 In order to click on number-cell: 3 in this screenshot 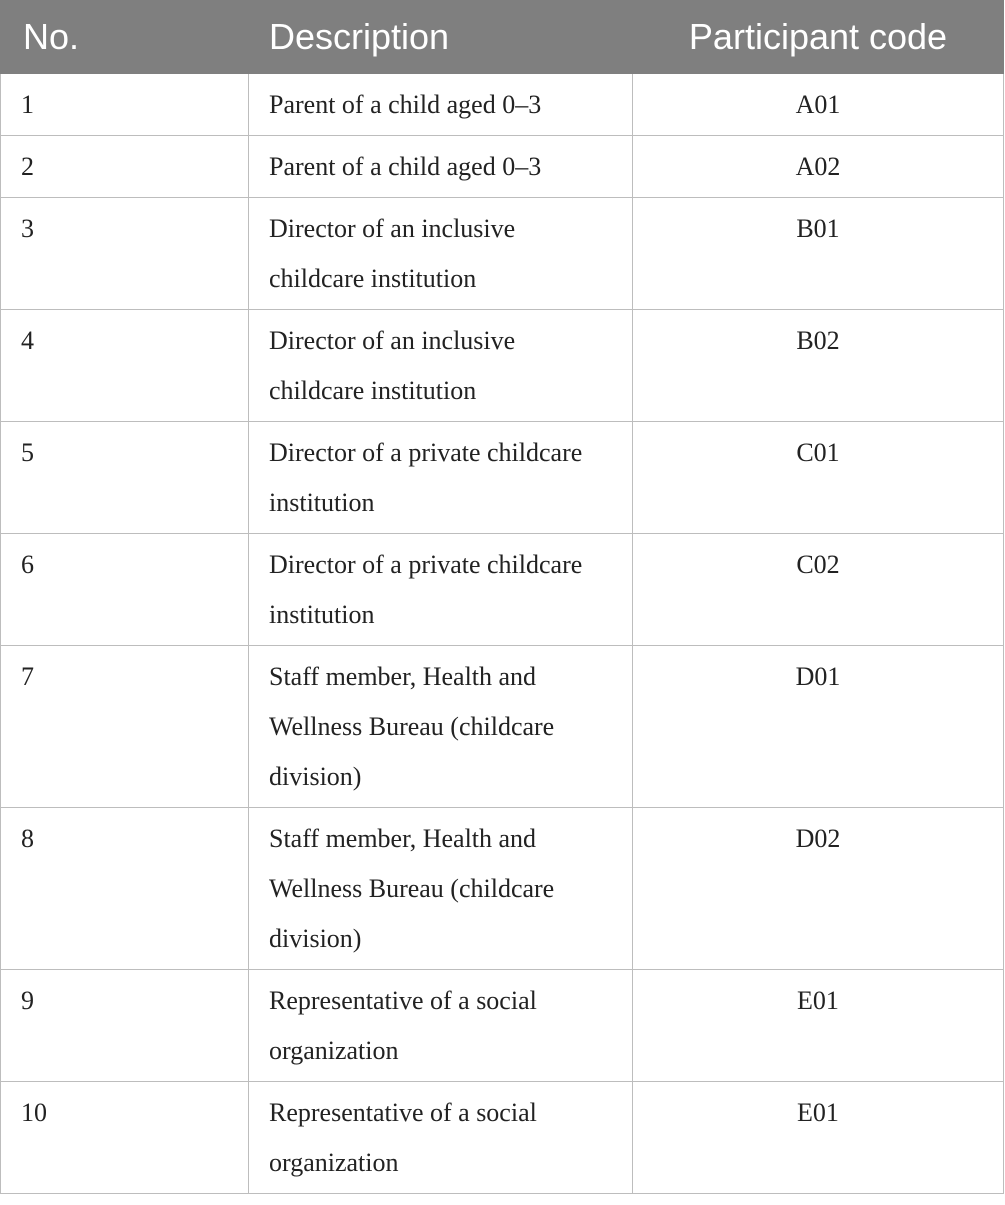, I will do `click(124, 253)`.